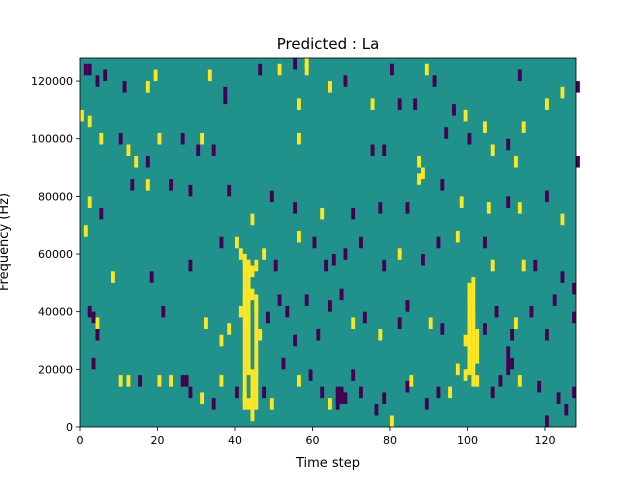 The image size is (640, 480). What do you see at coordinates (80, 440) in the screenshot?
I see `x-tick-label: 0` at bounding box center [80, 440].